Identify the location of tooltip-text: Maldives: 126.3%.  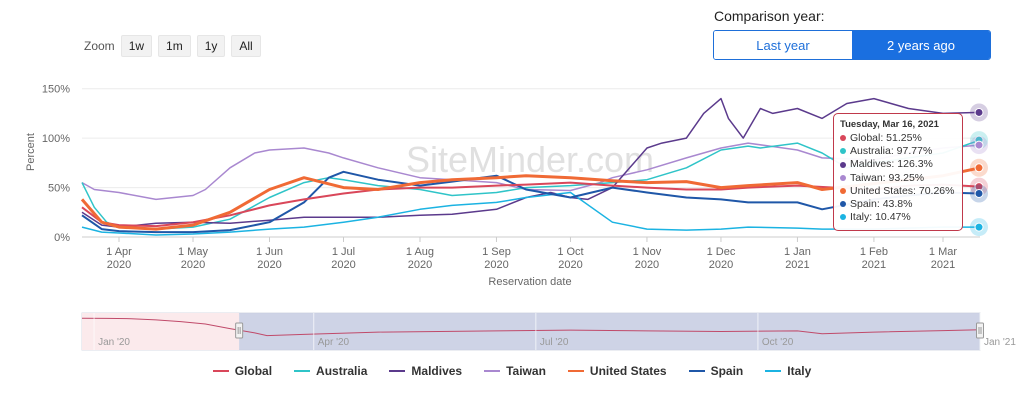
(891, 164).